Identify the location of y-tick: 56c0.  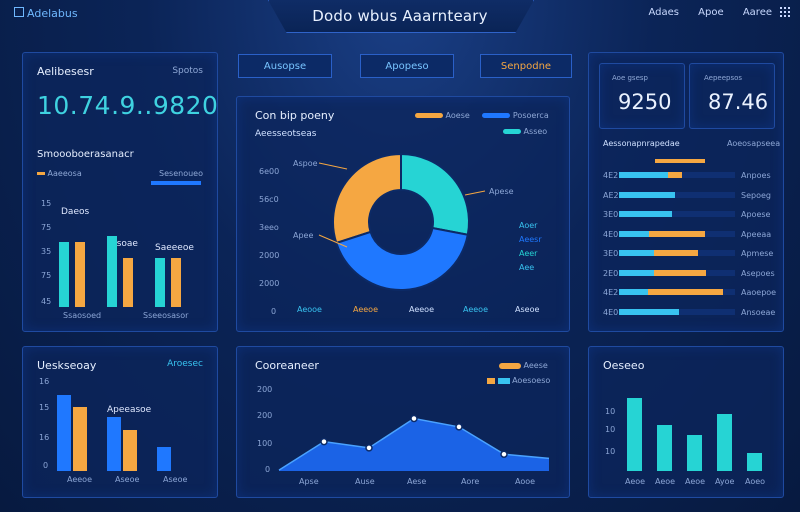
(269, 199).